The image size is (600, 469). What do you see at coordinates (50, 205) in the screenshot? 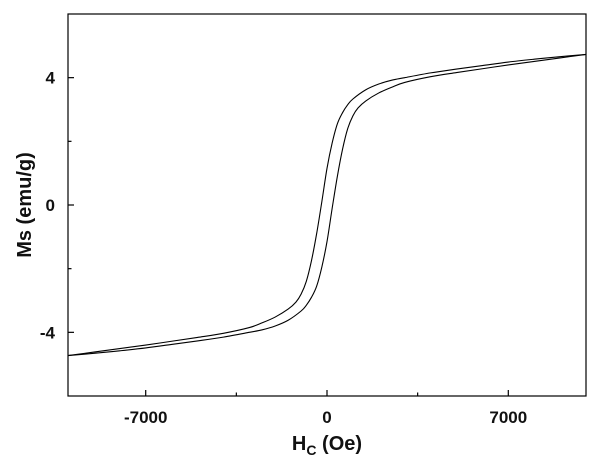
I see `y-tick-label: 0` at bounding box center [50, 205].